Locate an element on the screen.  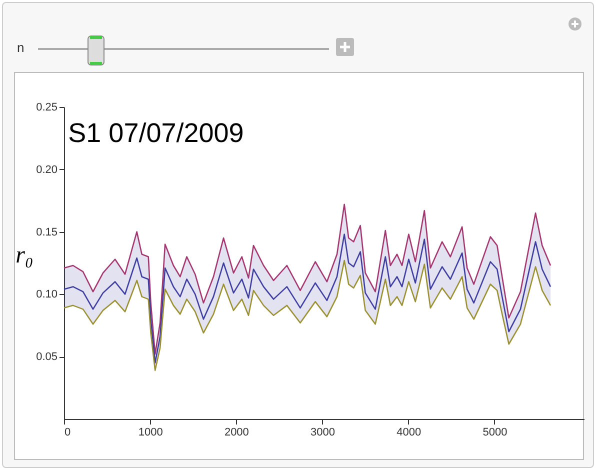
x-tick-label: 1000 is located at coordinates (150, 432).